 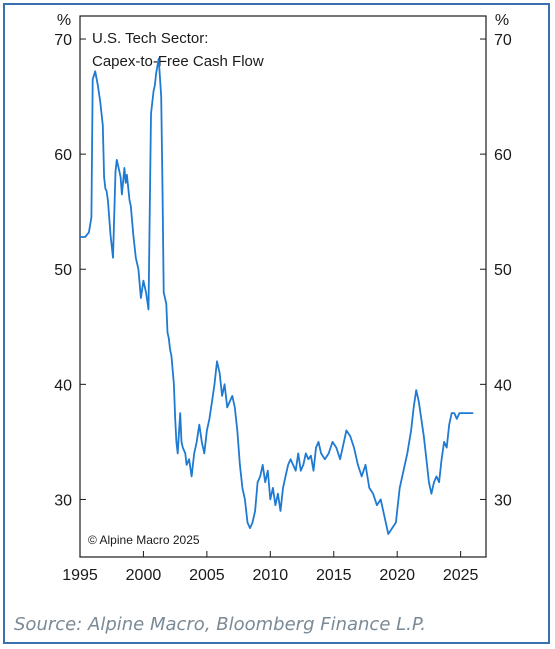 I want to click on y-tick-label-right: 50, so click(x=503, y=270).